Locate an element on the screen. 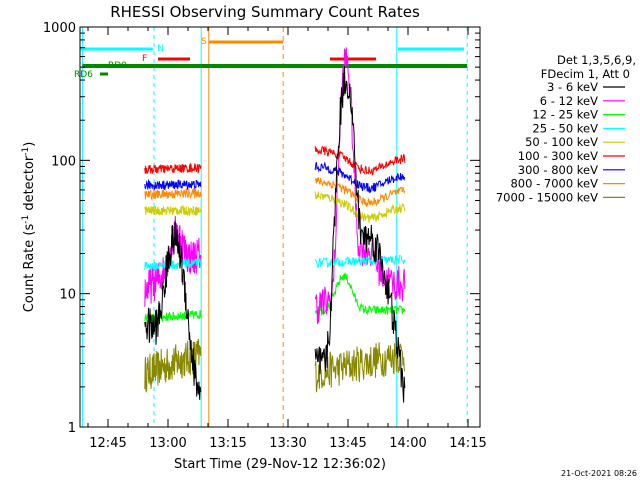  y-axis-label-part: ) is located at coordinates (29, 144).